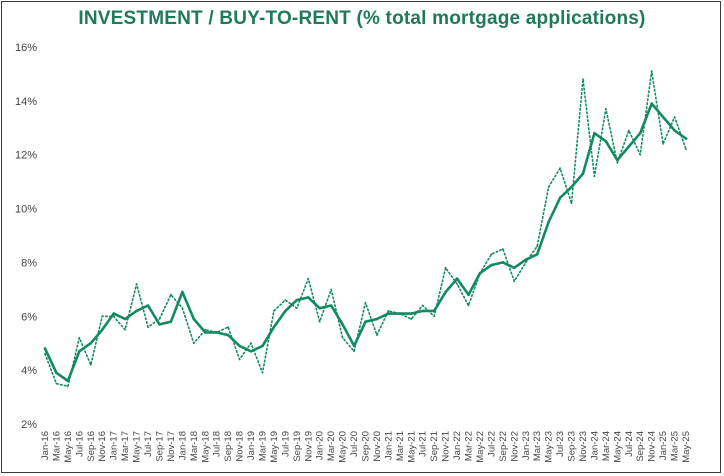 This screenshot has width=724, height=476. What do you see at coordinates (411, 447) in the screenshot?
I see `x-tick-label: May-21` at bounding box center [411, 447].